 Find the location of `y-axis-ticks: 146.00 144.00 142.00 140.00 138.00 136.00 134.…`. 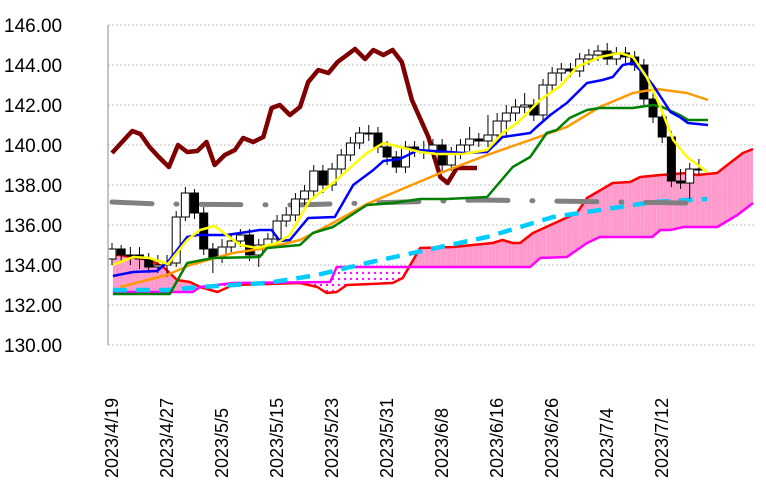

y-axis-ticks: 146.00 144.00 142.00 140.00 138.00 136.00 134.… is located at coordinates (33, 186).